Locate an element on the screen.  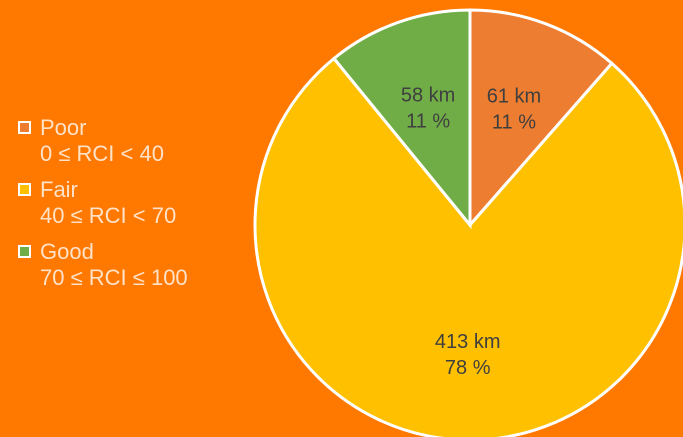
legend-label-poor: Poor is located at coordinates (63, 127).